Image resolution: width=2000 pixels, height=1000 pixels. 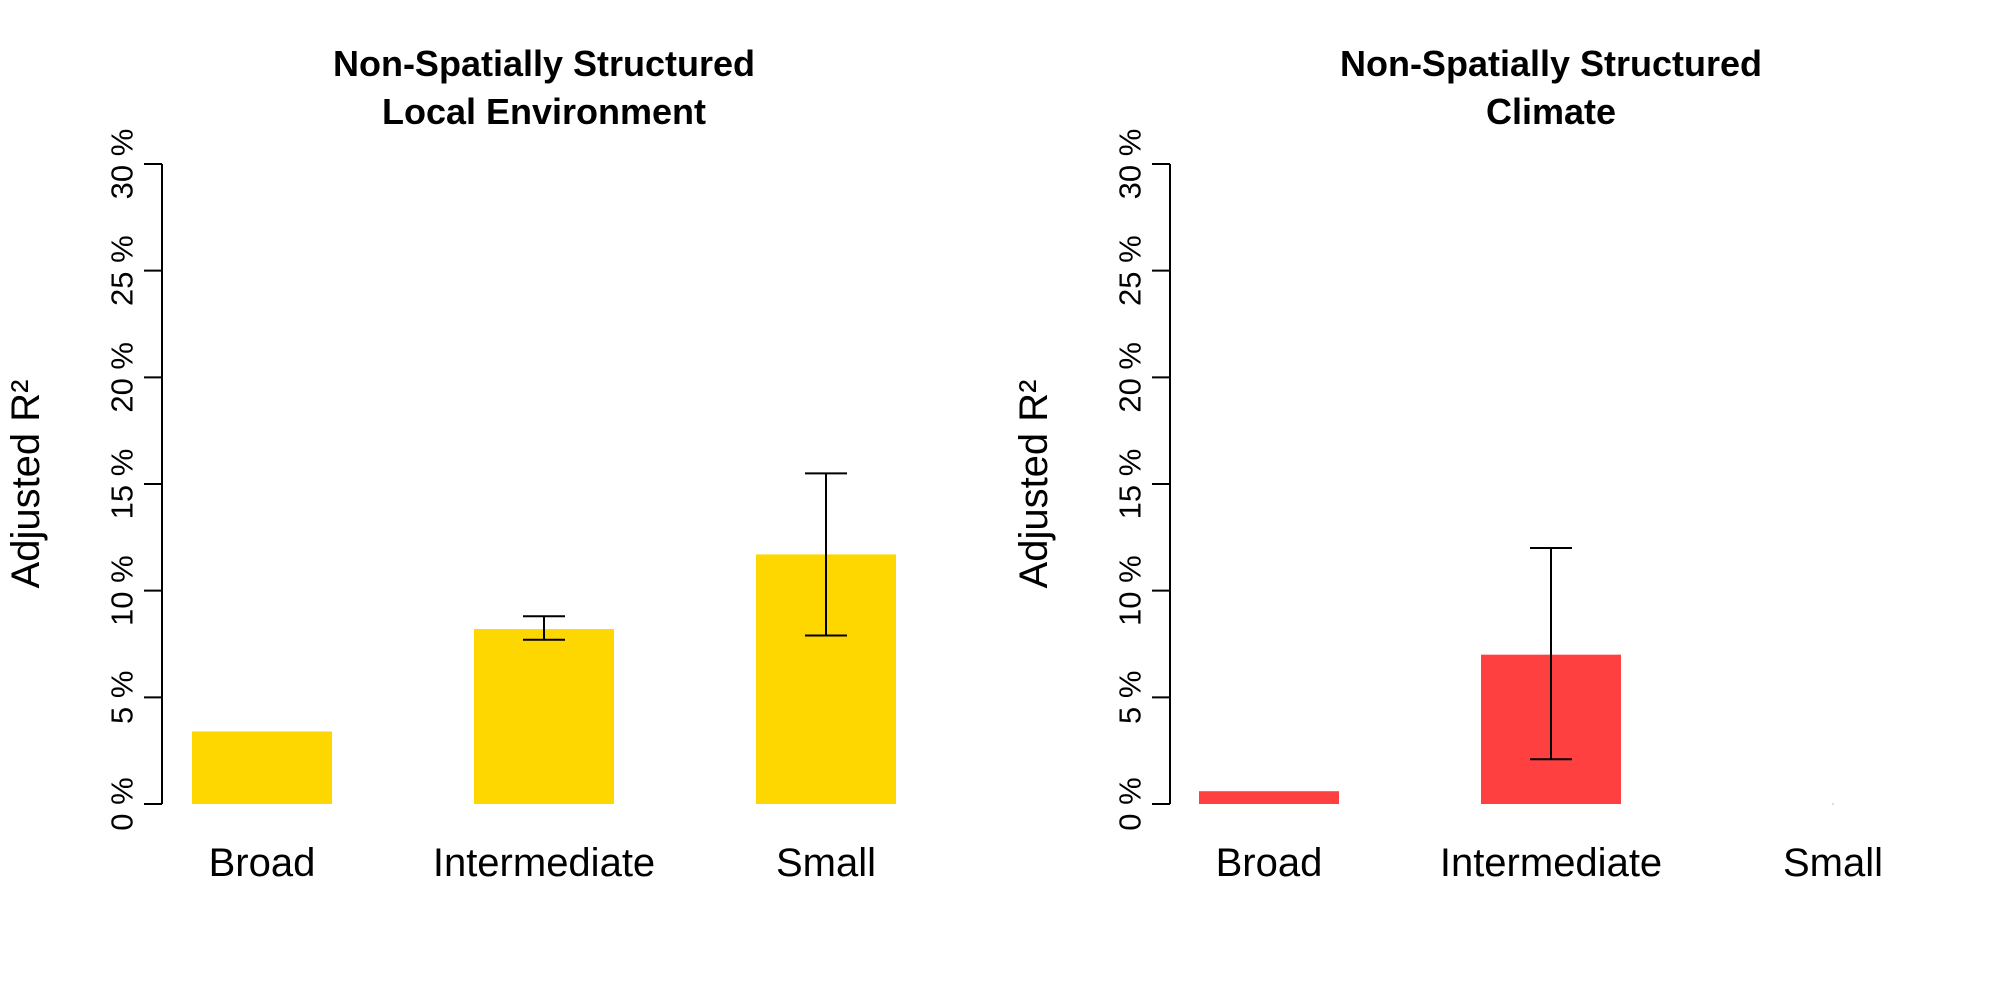 I want to click on bar-intermediate, so click(x=544, y=716).